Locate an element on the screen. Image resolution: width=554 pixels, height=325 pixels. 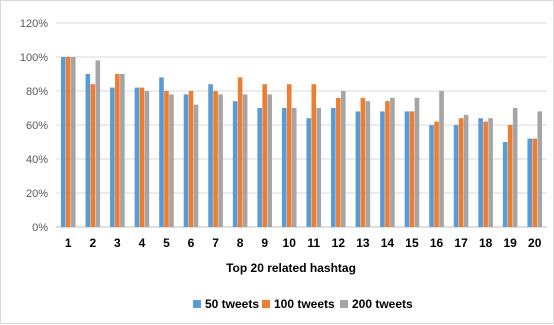
x-tick-label: 9 is located at coordinates (264, 243).